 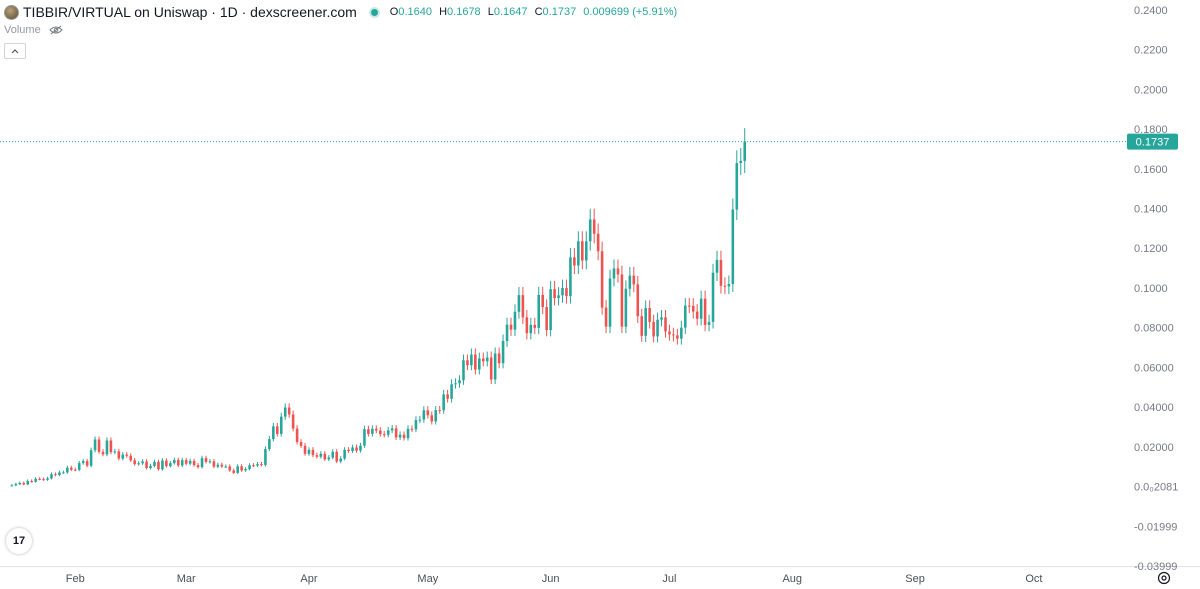 What do you see at coordinates (1033, 579) in the screenshot?
I see `x-tick-label: Oct` at bounding box center [1033, 579].